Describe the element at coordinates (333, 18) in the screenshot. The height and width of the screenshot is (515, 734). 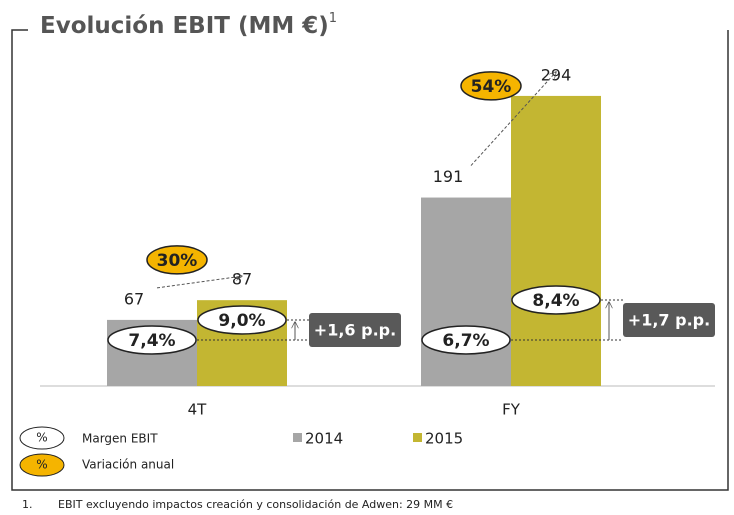
I see `title-note: 1` at that location.